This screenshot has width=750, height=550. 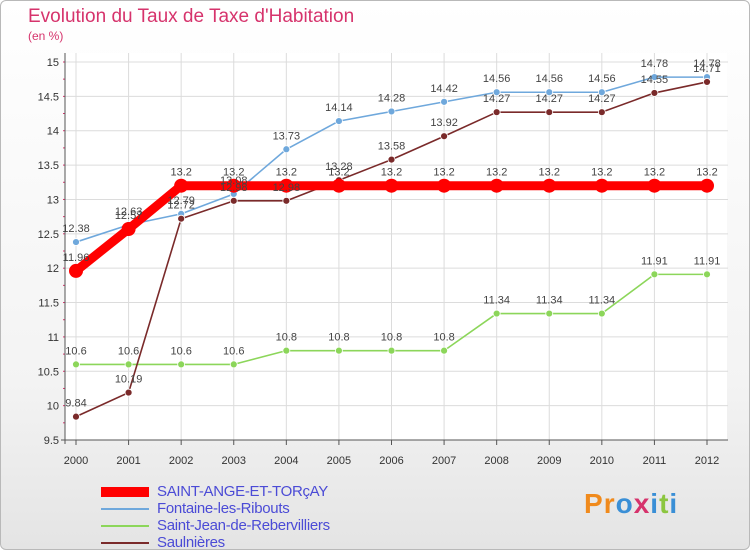 What do you see at coordinates (48, 235) in the screenshot?
I see `y-tick-label: 12.5` at bounding box center [48, 235].